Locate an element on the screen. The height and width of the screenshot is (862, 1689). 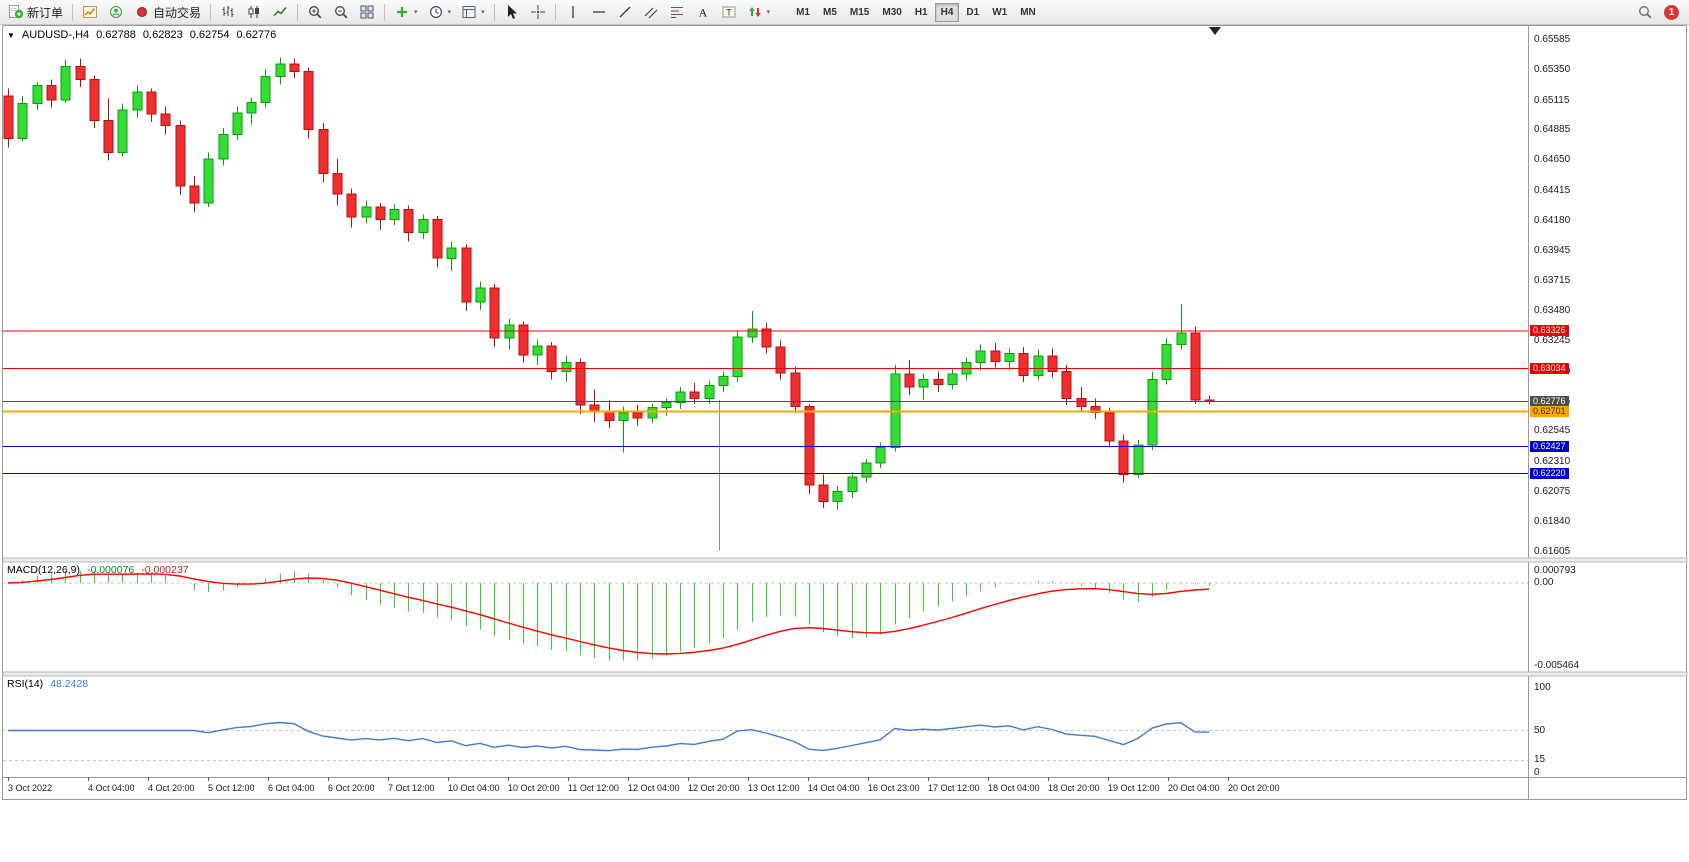
timeframe-button-mn: MN is located at coordinates (1028, 12).